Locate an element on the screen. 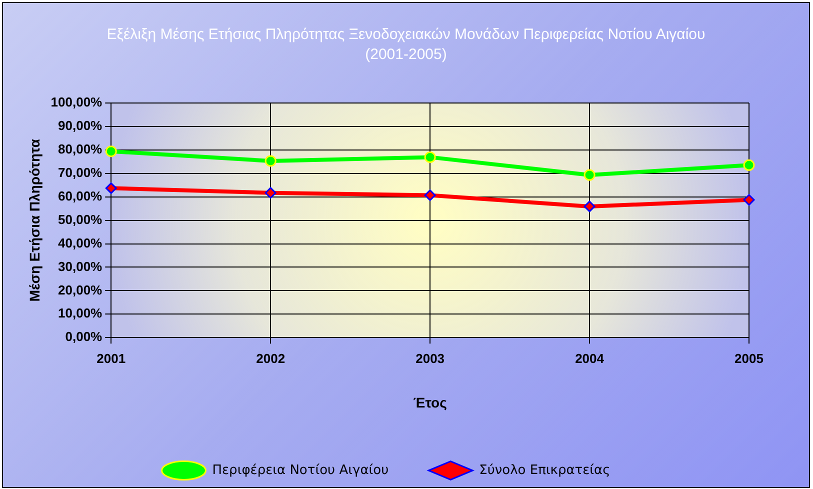 The width and height of the screenshot is (813, 489). x-tick-label: 2005 is located at coordinates (749, 358).